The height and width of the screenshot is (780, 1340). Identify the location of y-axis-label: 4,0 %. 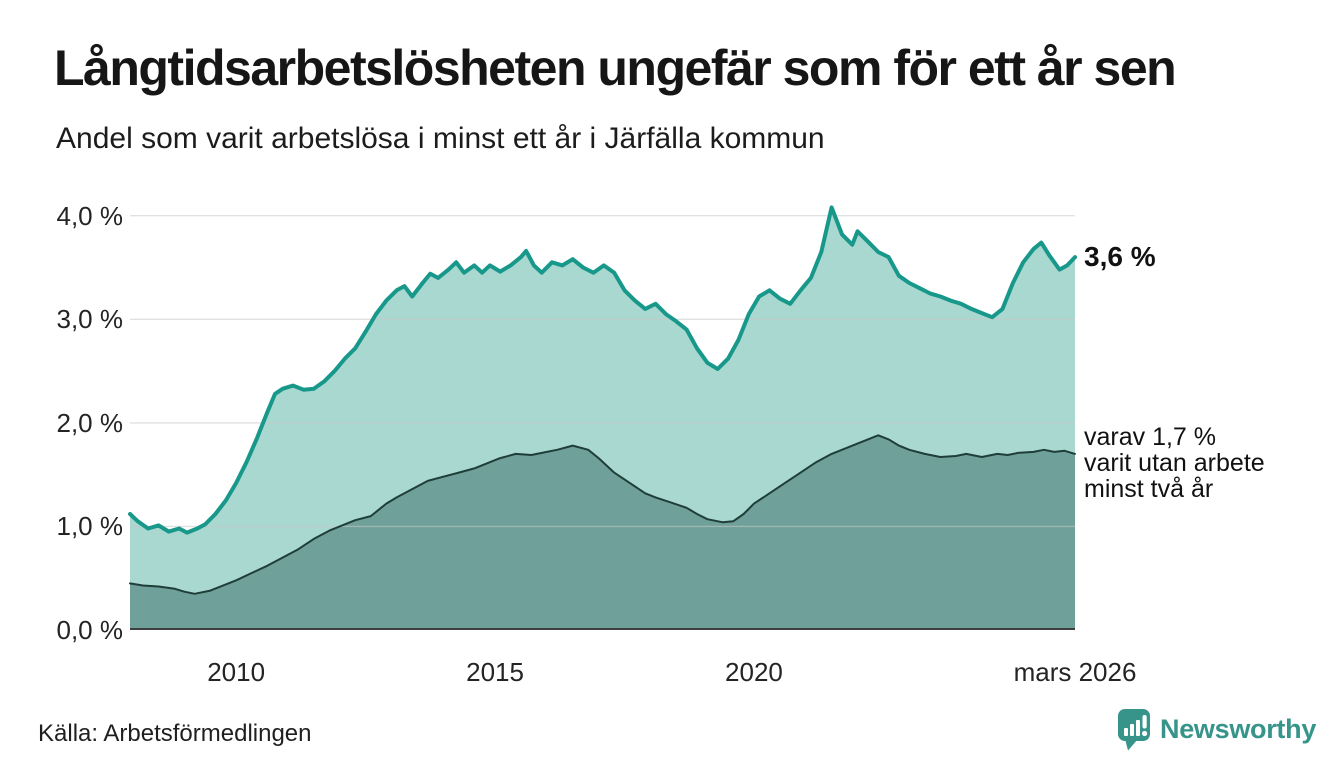
(90, 215).